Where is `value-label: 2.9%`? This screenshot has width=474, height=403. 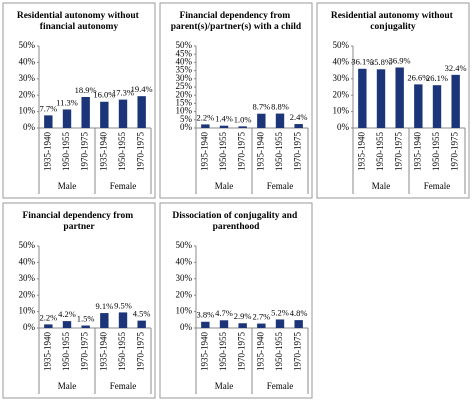
value-label: 2.9% is located at coordinates (243, 316).